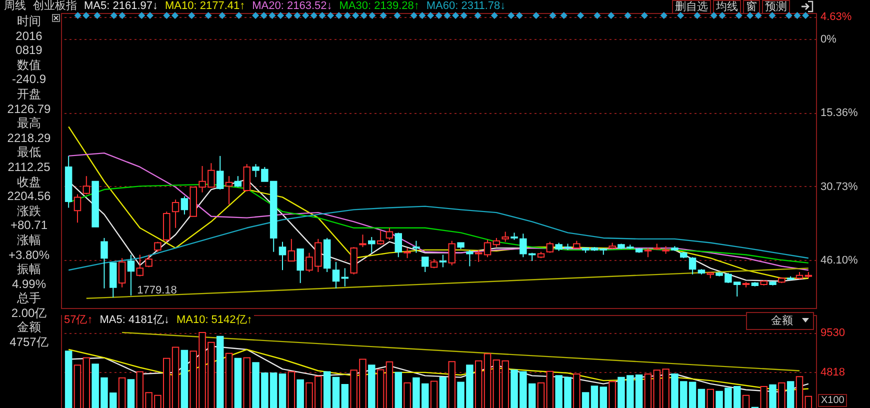 The width and height of the screenshot is (870, 408). What do you see at coordinates (776, 7) in the screenshot?
I see `text: 预测` at bounding box center [776, 7].